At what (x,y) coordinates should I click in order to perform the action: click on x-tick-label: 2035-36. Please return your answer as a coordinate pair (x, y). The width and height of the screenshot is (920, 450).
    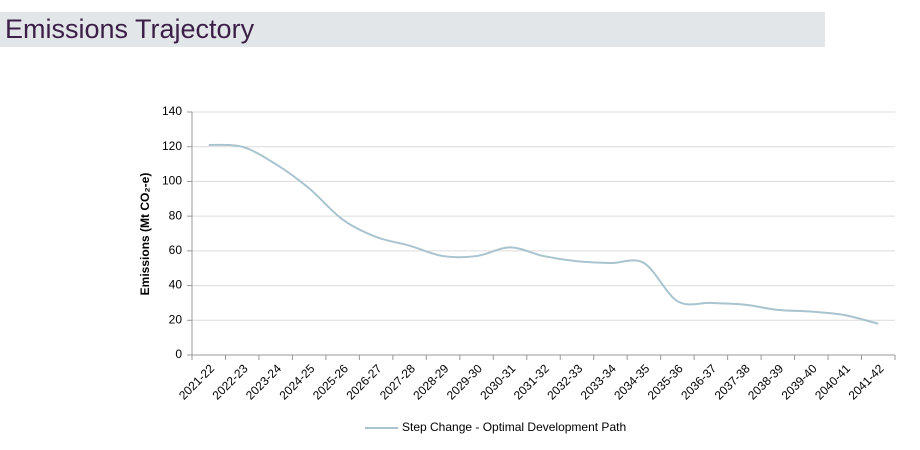
    Looking at the image, I should click on (665, 381).